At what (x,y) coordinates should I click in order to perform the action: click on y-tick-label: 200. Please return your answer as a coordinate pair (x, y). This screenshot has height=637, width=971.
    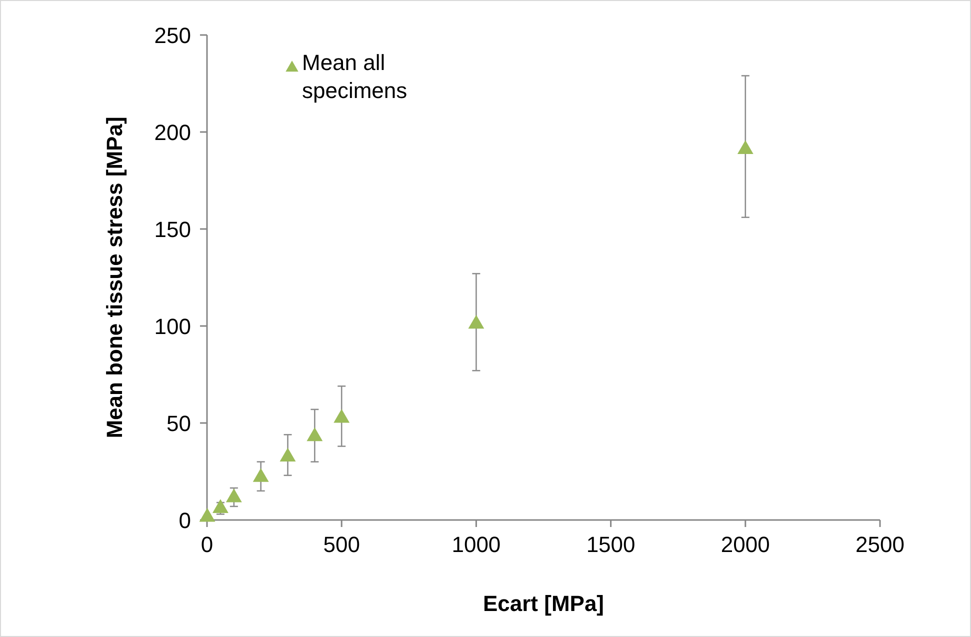
    Looking at the image, I should click on (172, 132).